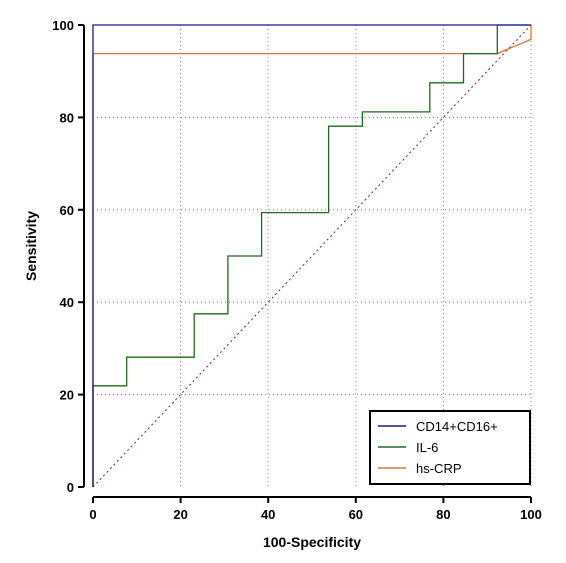 This screenshot has width=566, height=563. Describe the element at coordinates (31, 246) in the screenshot. I see `y-axis-title: Sensitivity` at that location.